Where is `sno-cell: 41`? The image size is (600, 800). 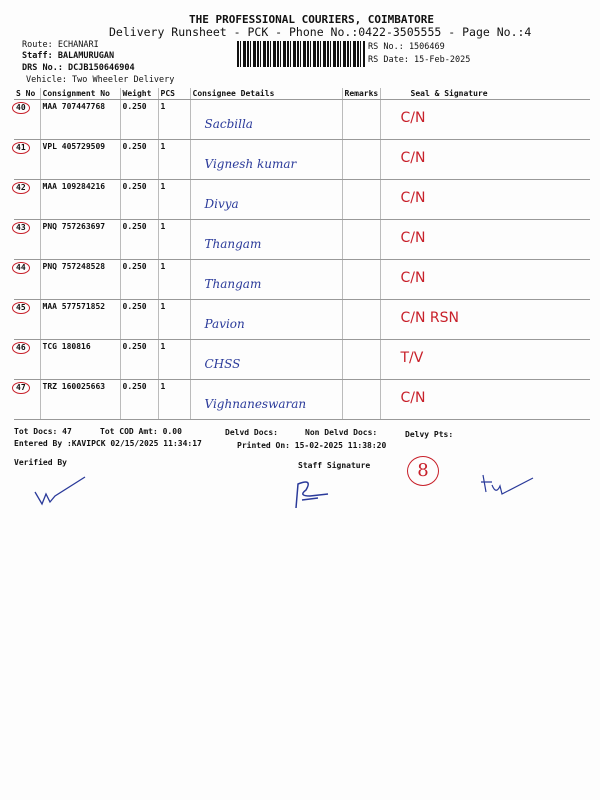 sno-cell: 41 is located at coordinates (26, 159).